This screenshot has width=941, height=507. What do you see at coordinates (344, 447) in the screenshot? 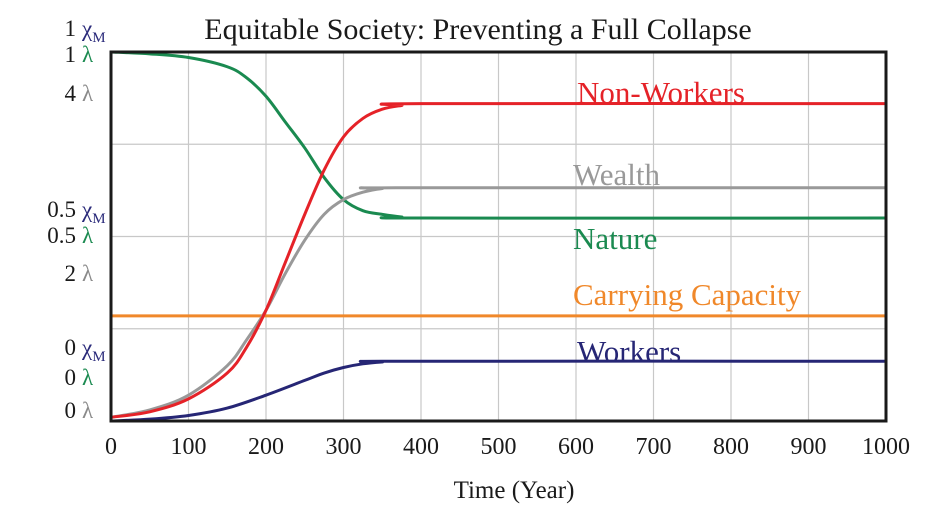
I see `x-tick-label: 300` at bounding box center [344, 447].